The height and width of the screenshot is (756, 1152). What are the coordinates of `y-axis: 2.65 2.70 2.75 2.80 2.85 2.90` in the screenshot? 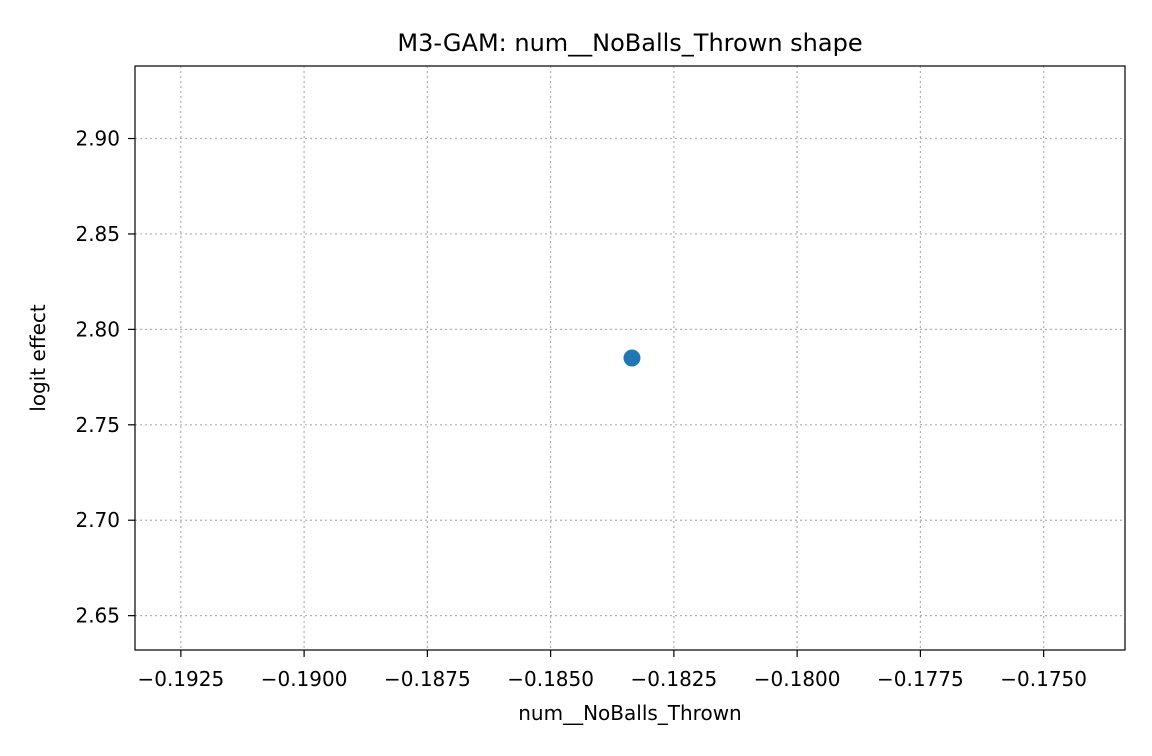 It's located at (105, 377).